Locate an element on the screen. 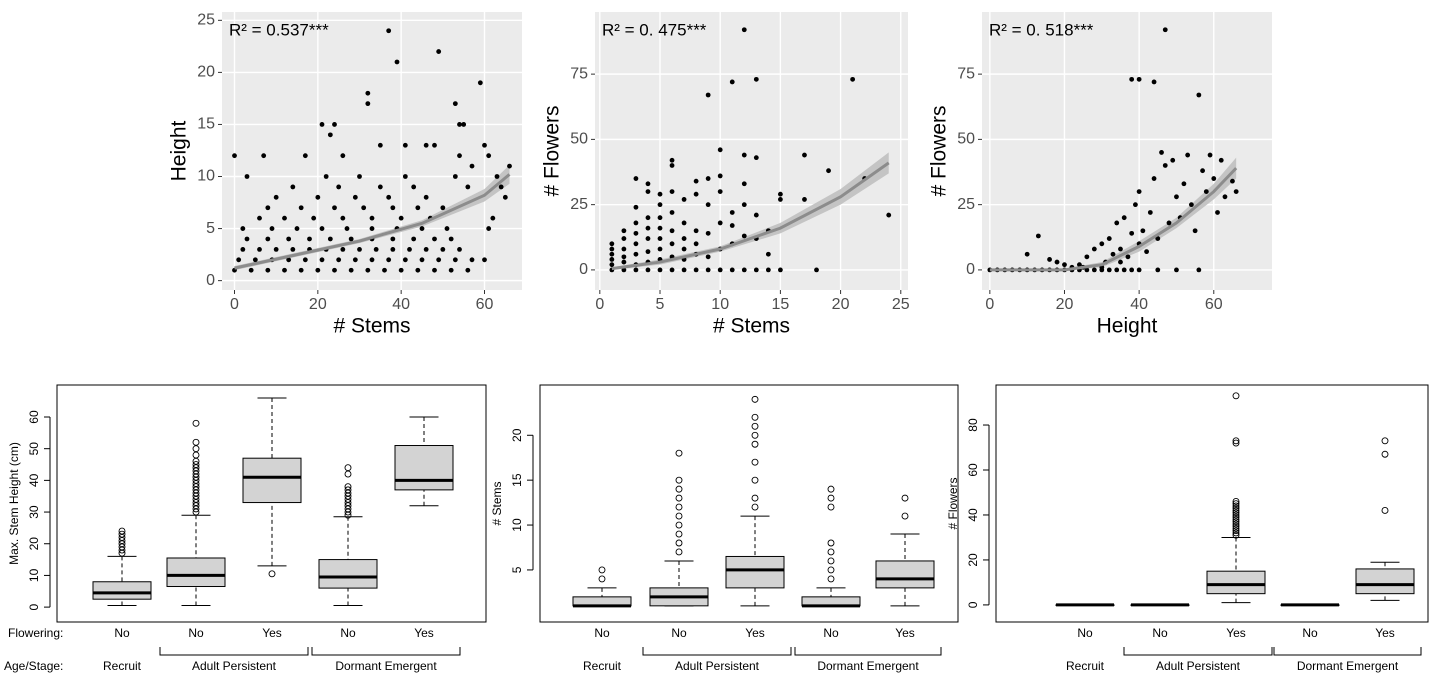  y-tick-label: 10 is located at coordinates (206, 176).